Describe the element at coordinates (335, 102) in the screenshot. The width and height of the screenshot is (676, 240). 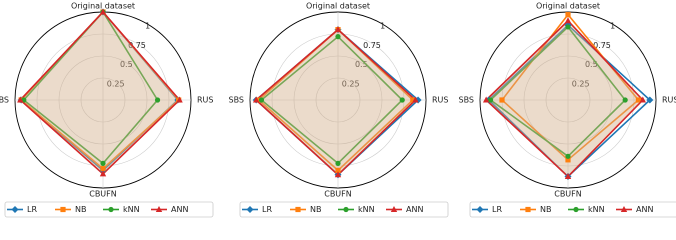
I see `series-polygon` at that location.